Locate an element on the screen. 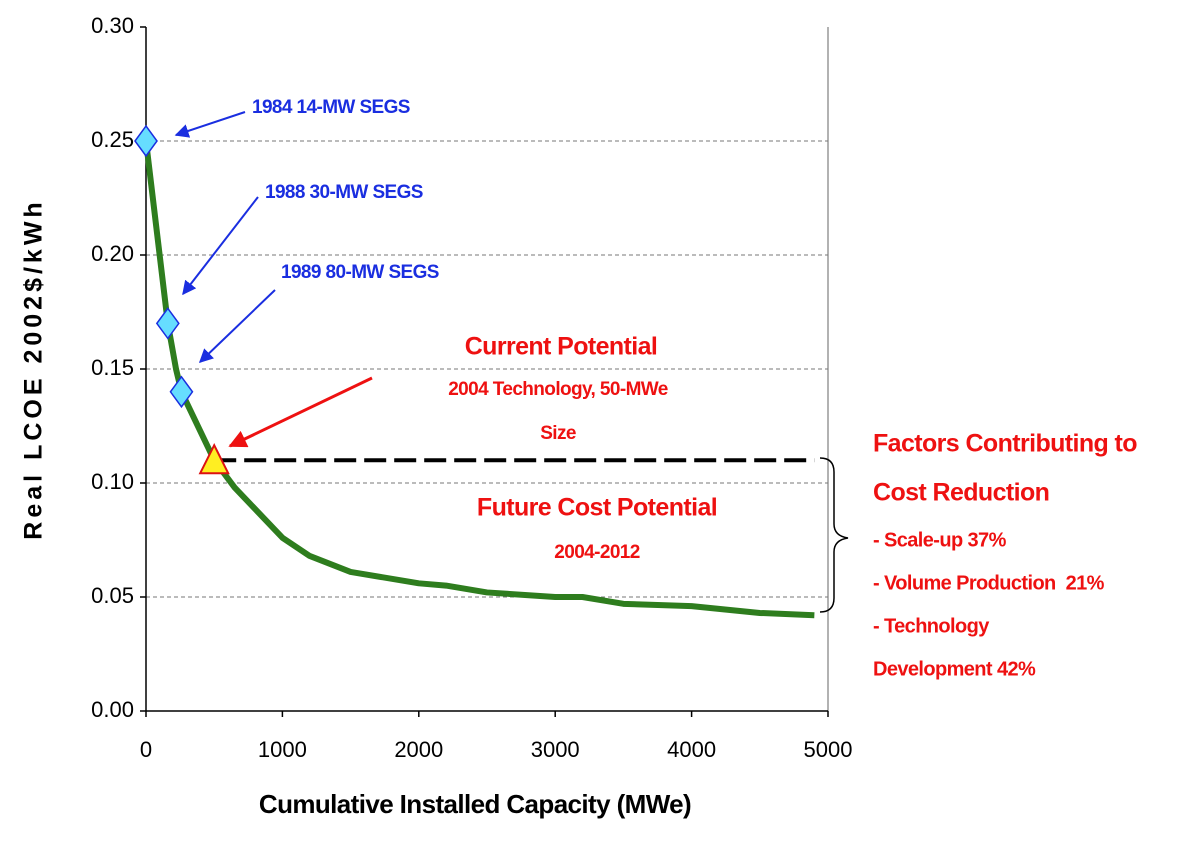  annotation: Current Potential is located at coordinates (561, 347).